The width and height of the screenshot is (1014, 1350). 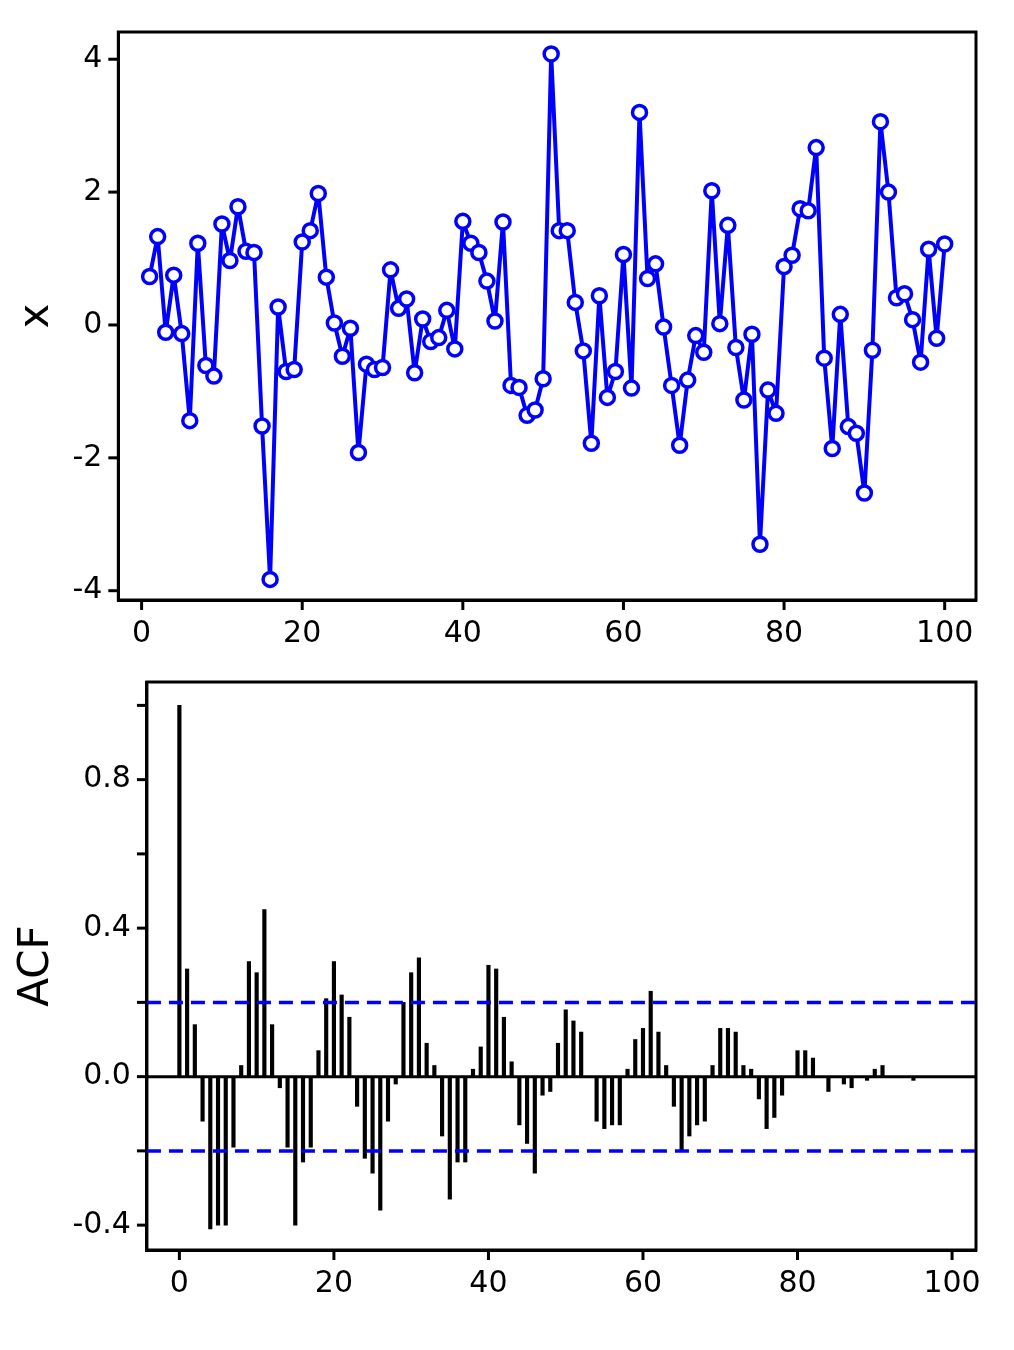 I want to click on y-tick-label: 2, so click(x=93, y=189).